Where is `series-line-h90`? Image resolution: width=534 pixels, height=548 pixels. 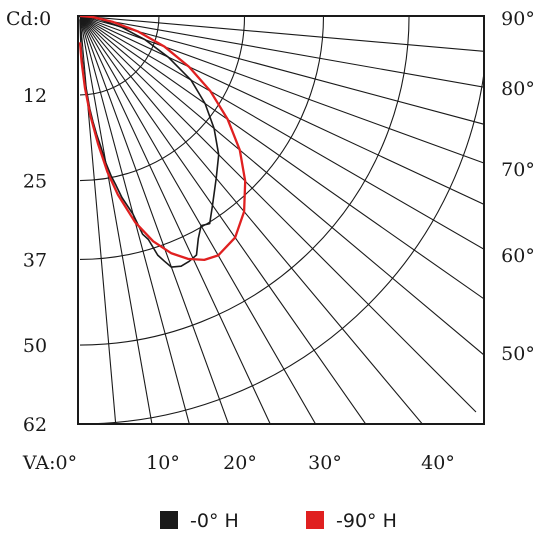 series-line-h90 is located at coordinates (162, 139).